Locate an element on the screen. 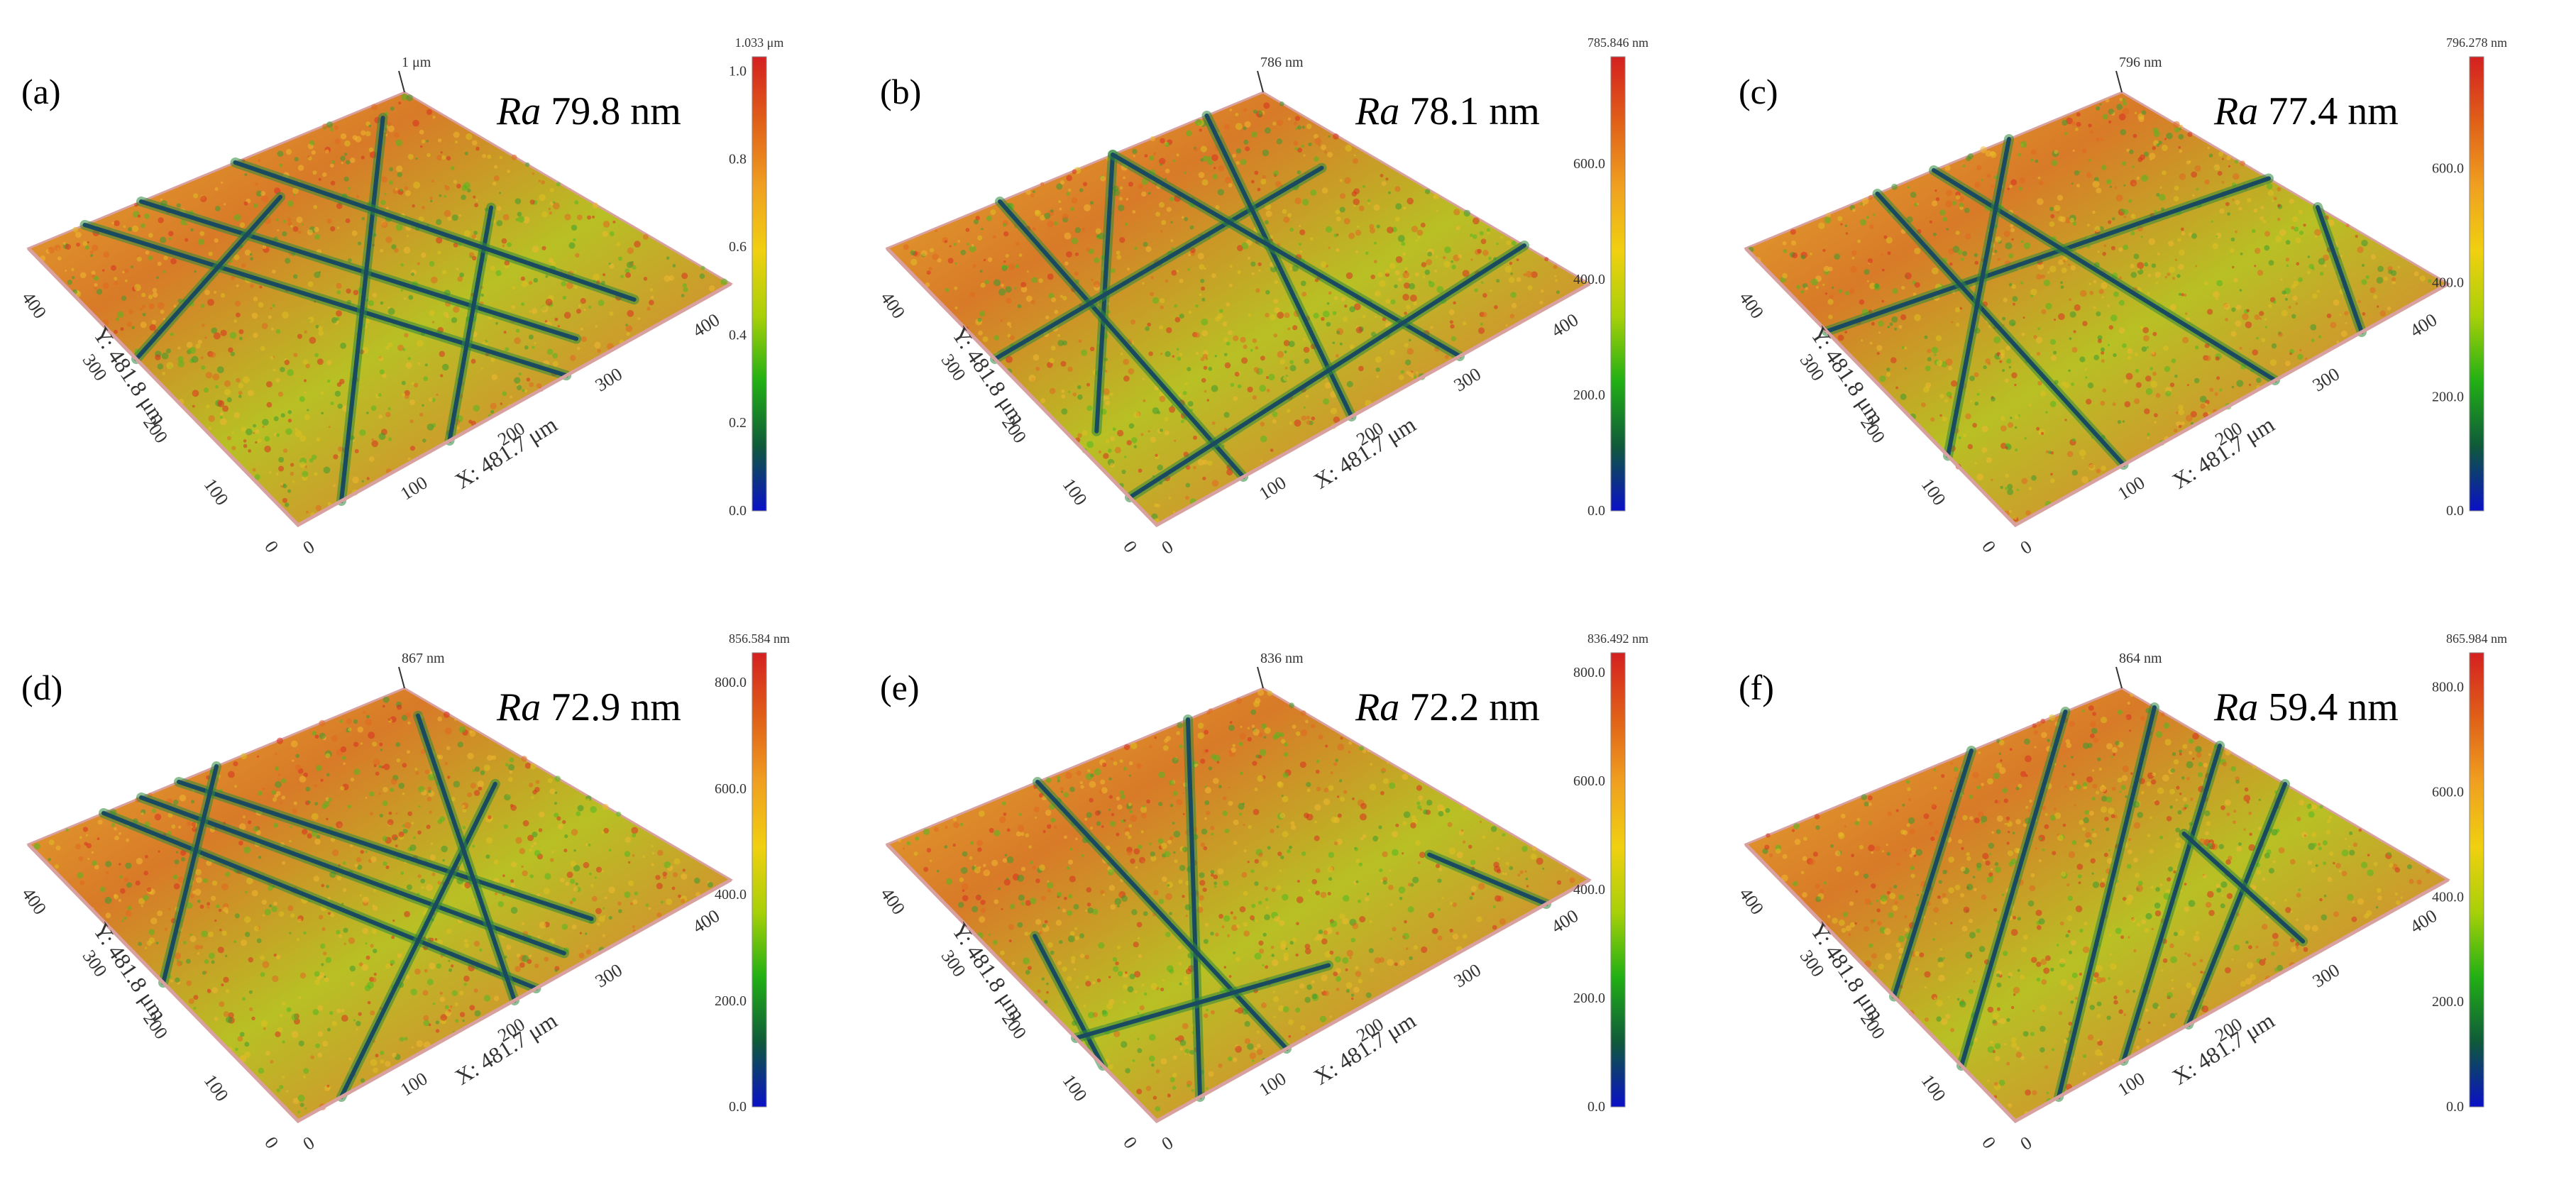  ra-value: 77.4 nm is located at coordinates (2333, 111).